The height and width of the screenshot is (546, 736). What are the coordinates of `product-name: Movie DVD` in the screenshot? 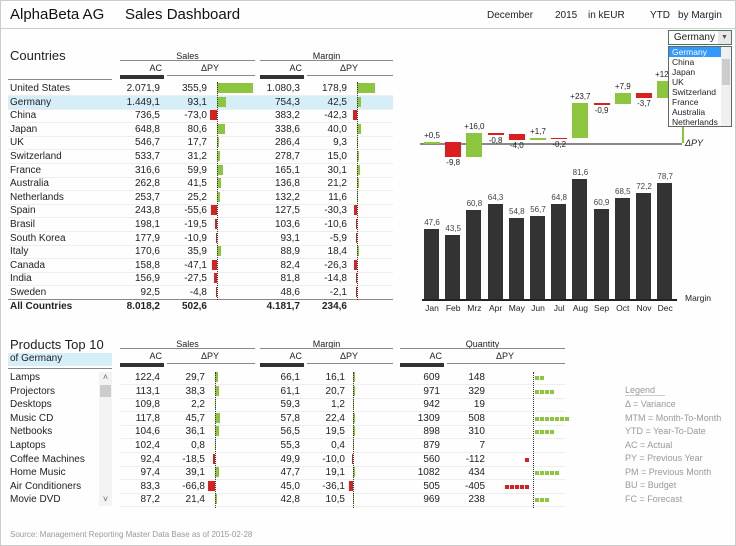 It's located at (35, 500).